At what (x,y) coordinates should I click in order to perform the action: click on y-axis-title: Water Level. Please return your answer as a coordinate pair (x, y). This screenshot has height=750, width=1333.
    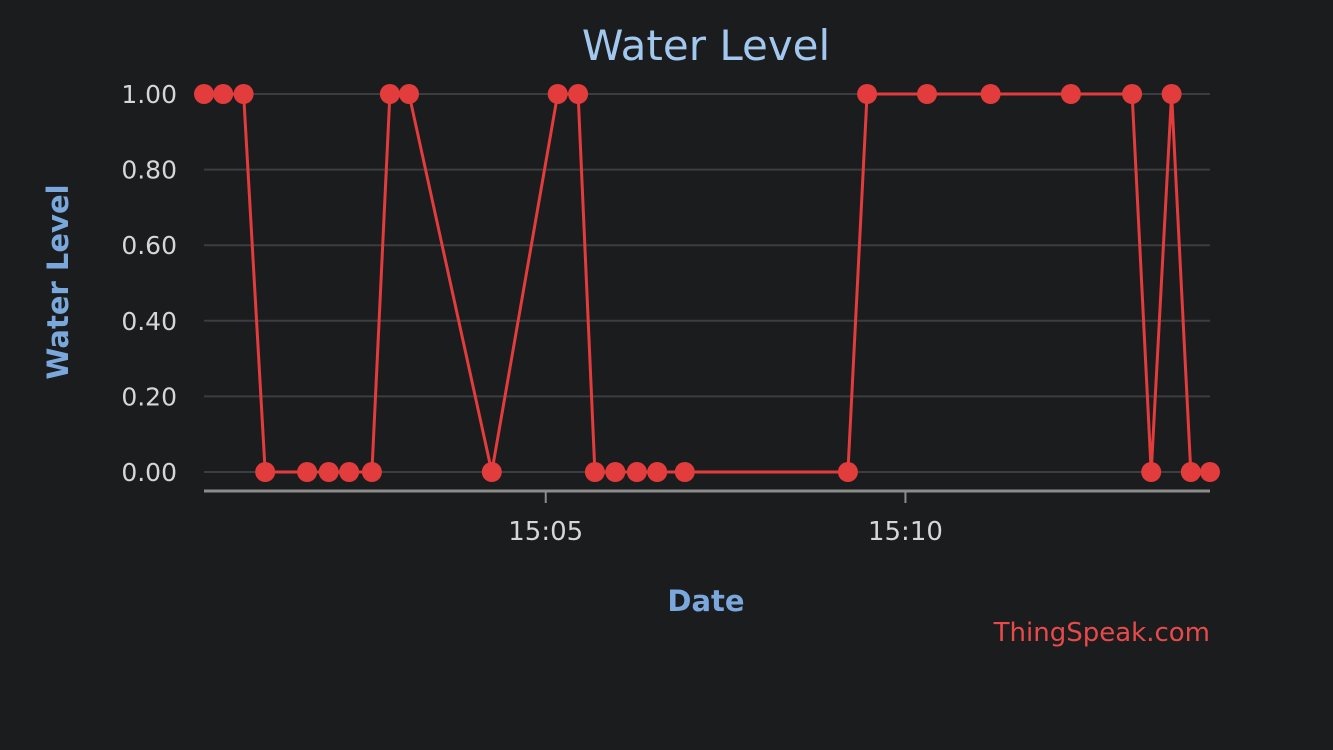
    Looking at the image, I should click on (58, 281).